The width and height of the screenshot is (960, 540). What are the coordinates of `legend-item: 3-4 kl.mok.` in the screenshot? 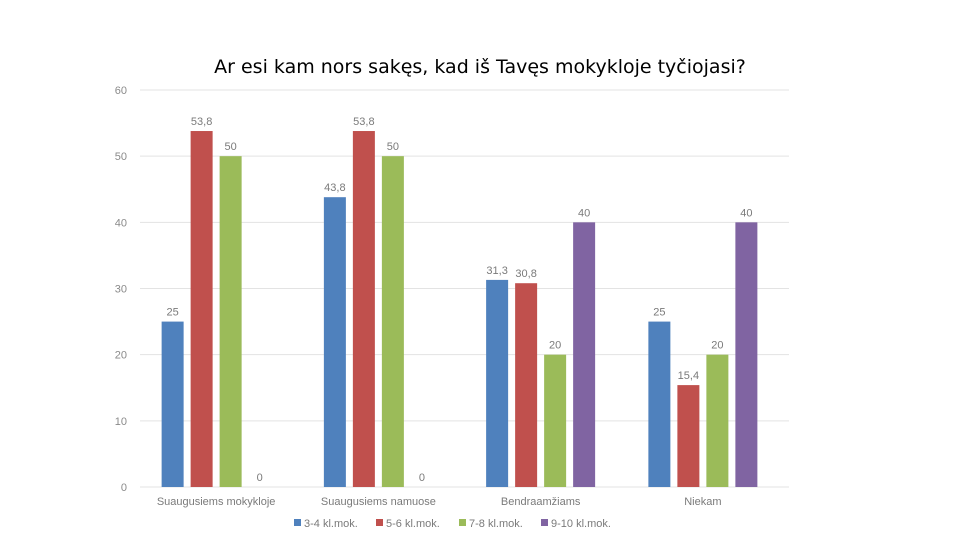 It's located at (326, 524).